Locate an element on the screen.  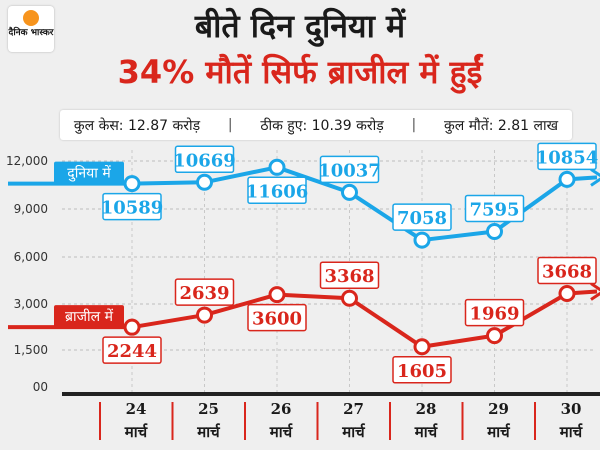
data-label: 3668 is located at coordinates (567, 272).